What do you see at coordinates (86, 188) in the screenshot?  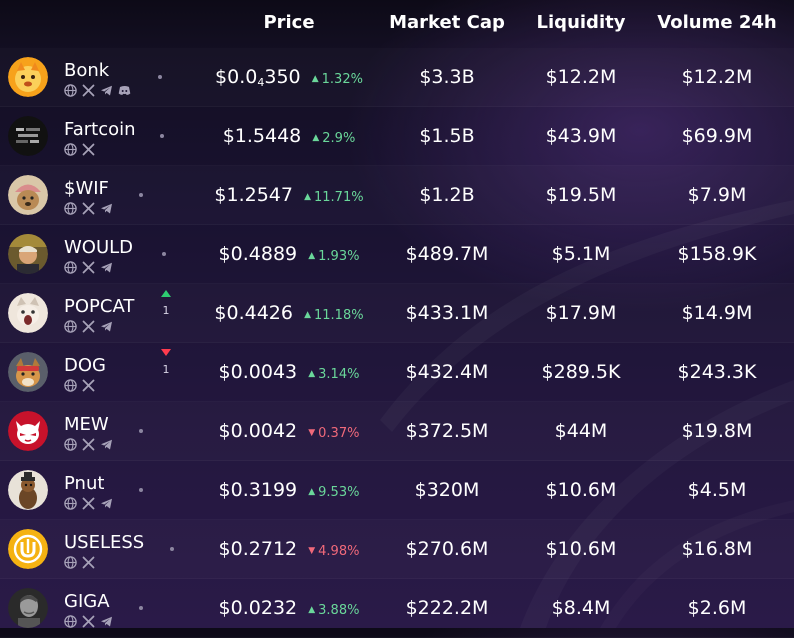 I see `token-name: $WIF` at bounding box center [86, 188].